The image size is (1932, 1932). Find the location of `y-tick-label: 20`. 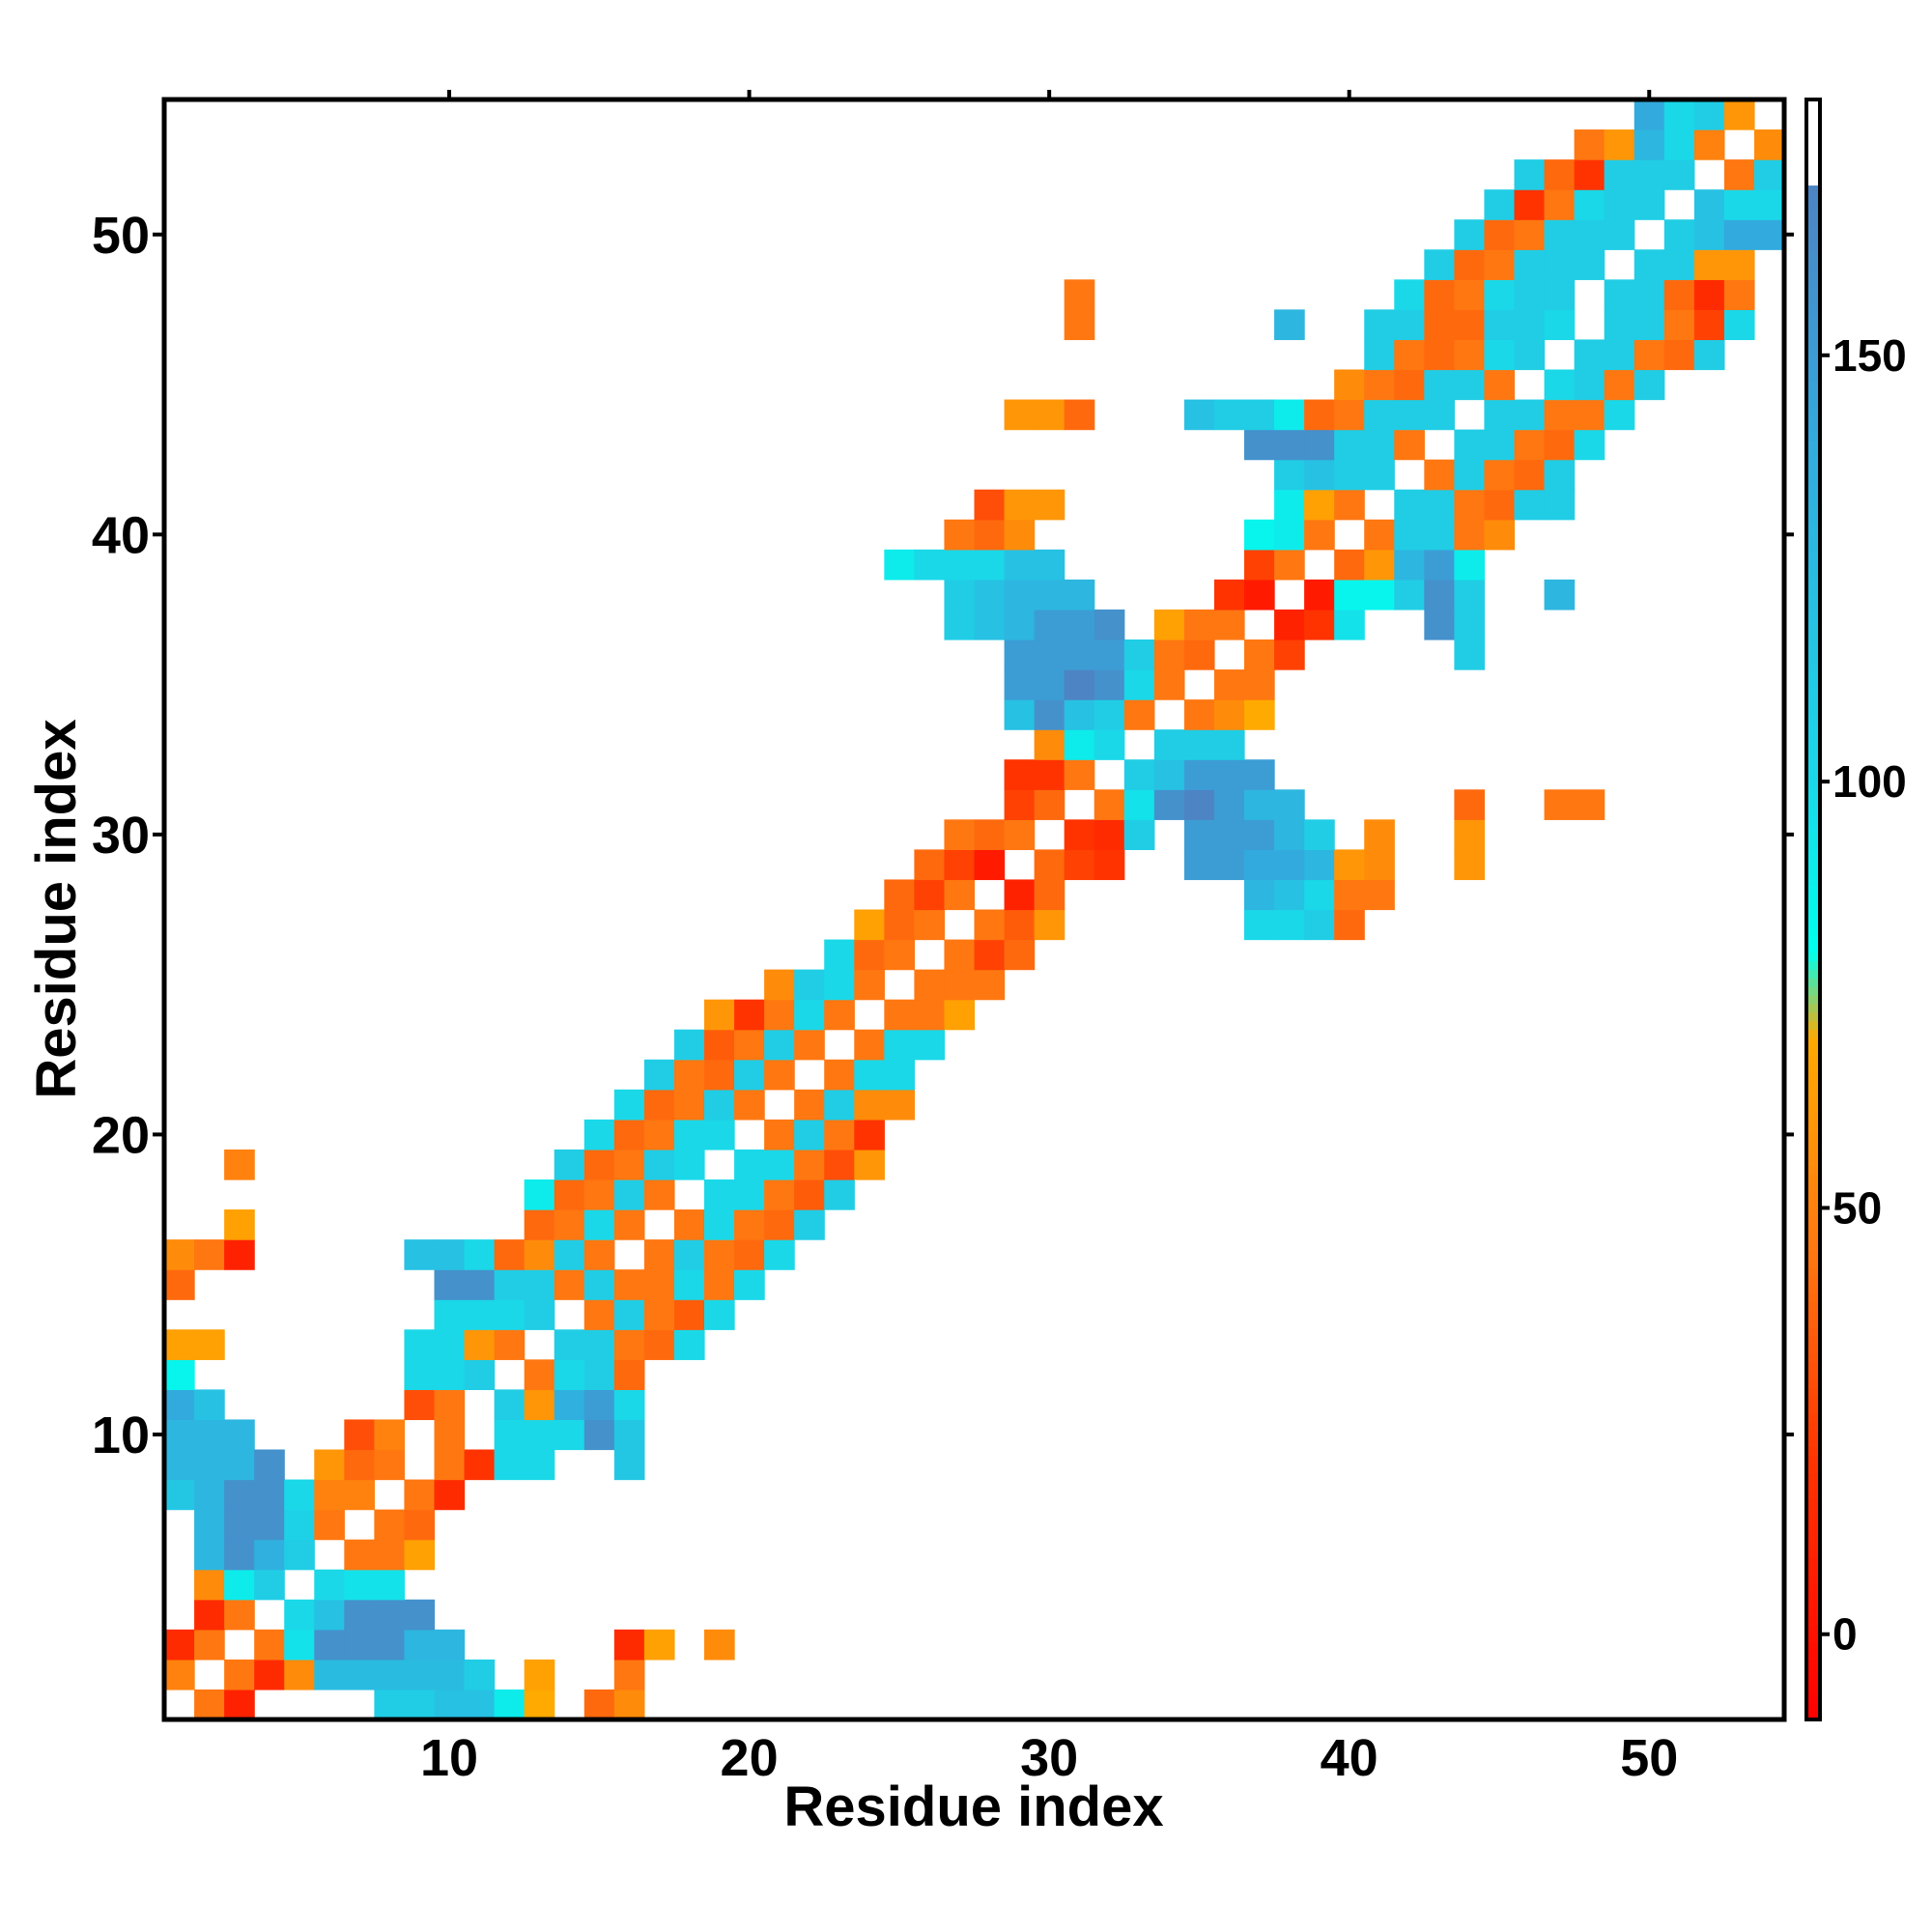

y-tick-label: 20 is located at coordinates (121, 1135).